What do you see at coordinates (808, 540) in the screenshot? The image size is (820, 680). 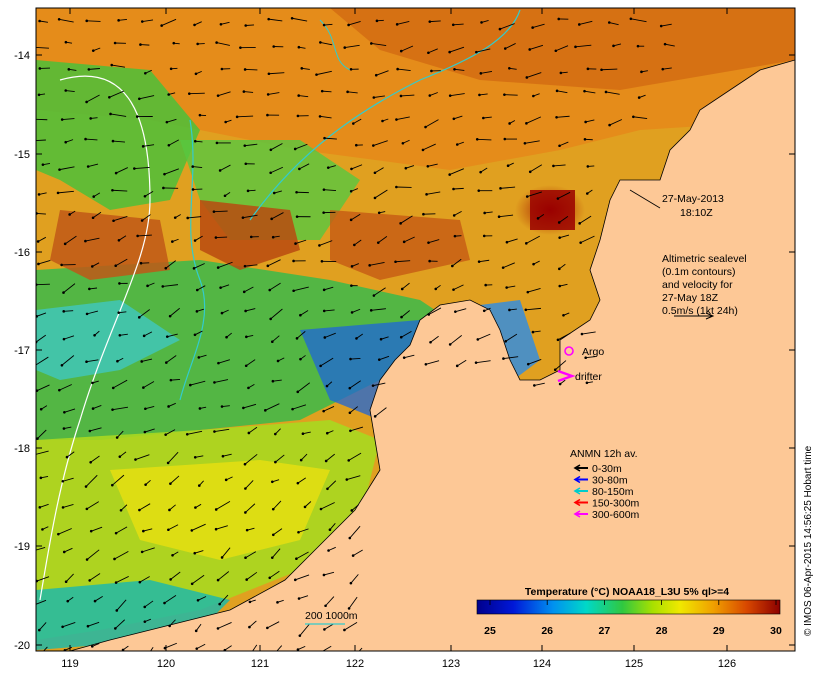 I see `credit-text: © IMOS 06-Apr-2015 14:56:25 Hobart time` at bounding box center [808, 540].